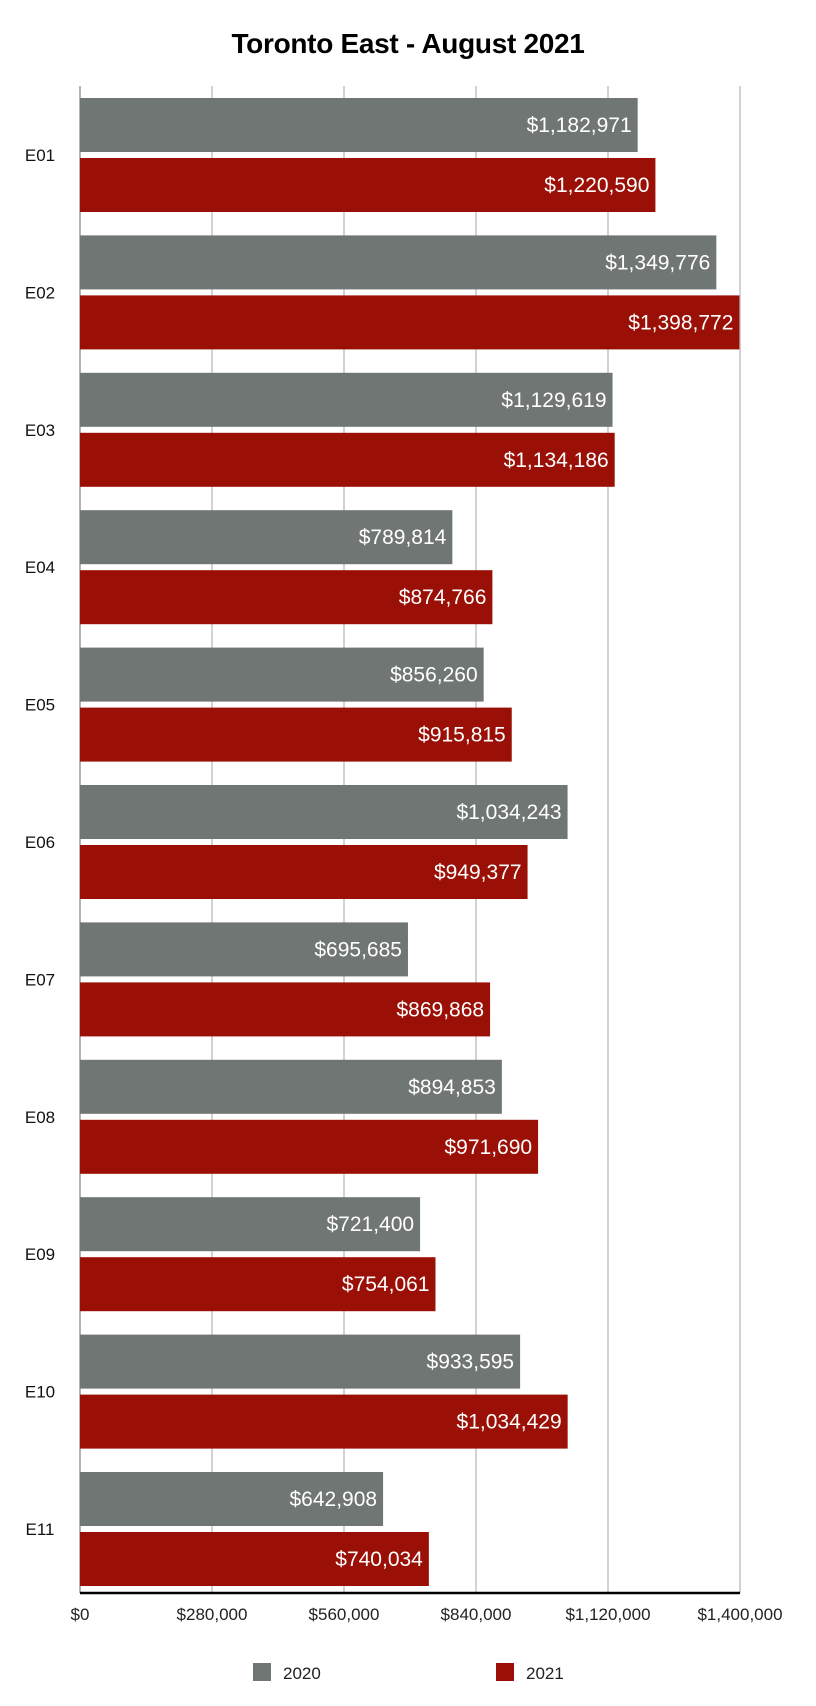  I want to click on legend-label: 2021, so click(545, 1673).